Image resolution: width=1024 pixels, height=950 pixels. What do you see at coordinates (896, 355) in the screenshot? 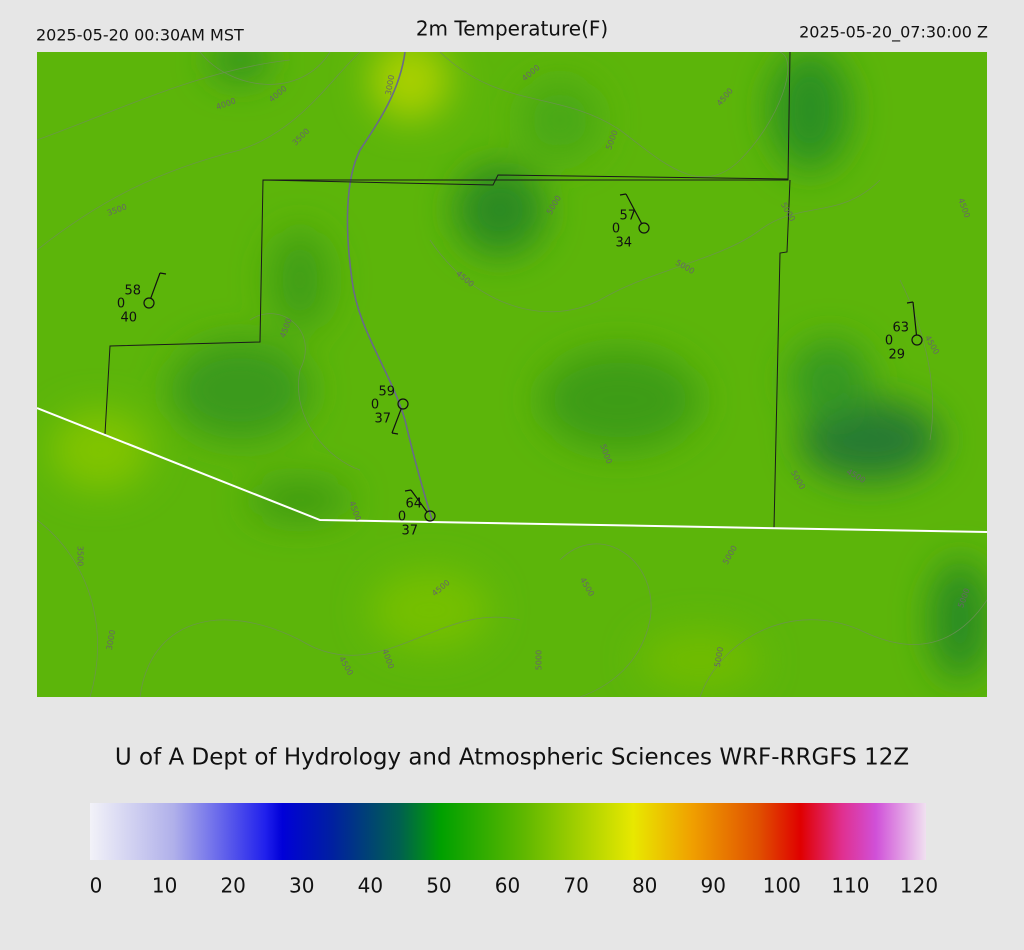
I see `station-dewpoint: 29` at bounding box center [896, 355].